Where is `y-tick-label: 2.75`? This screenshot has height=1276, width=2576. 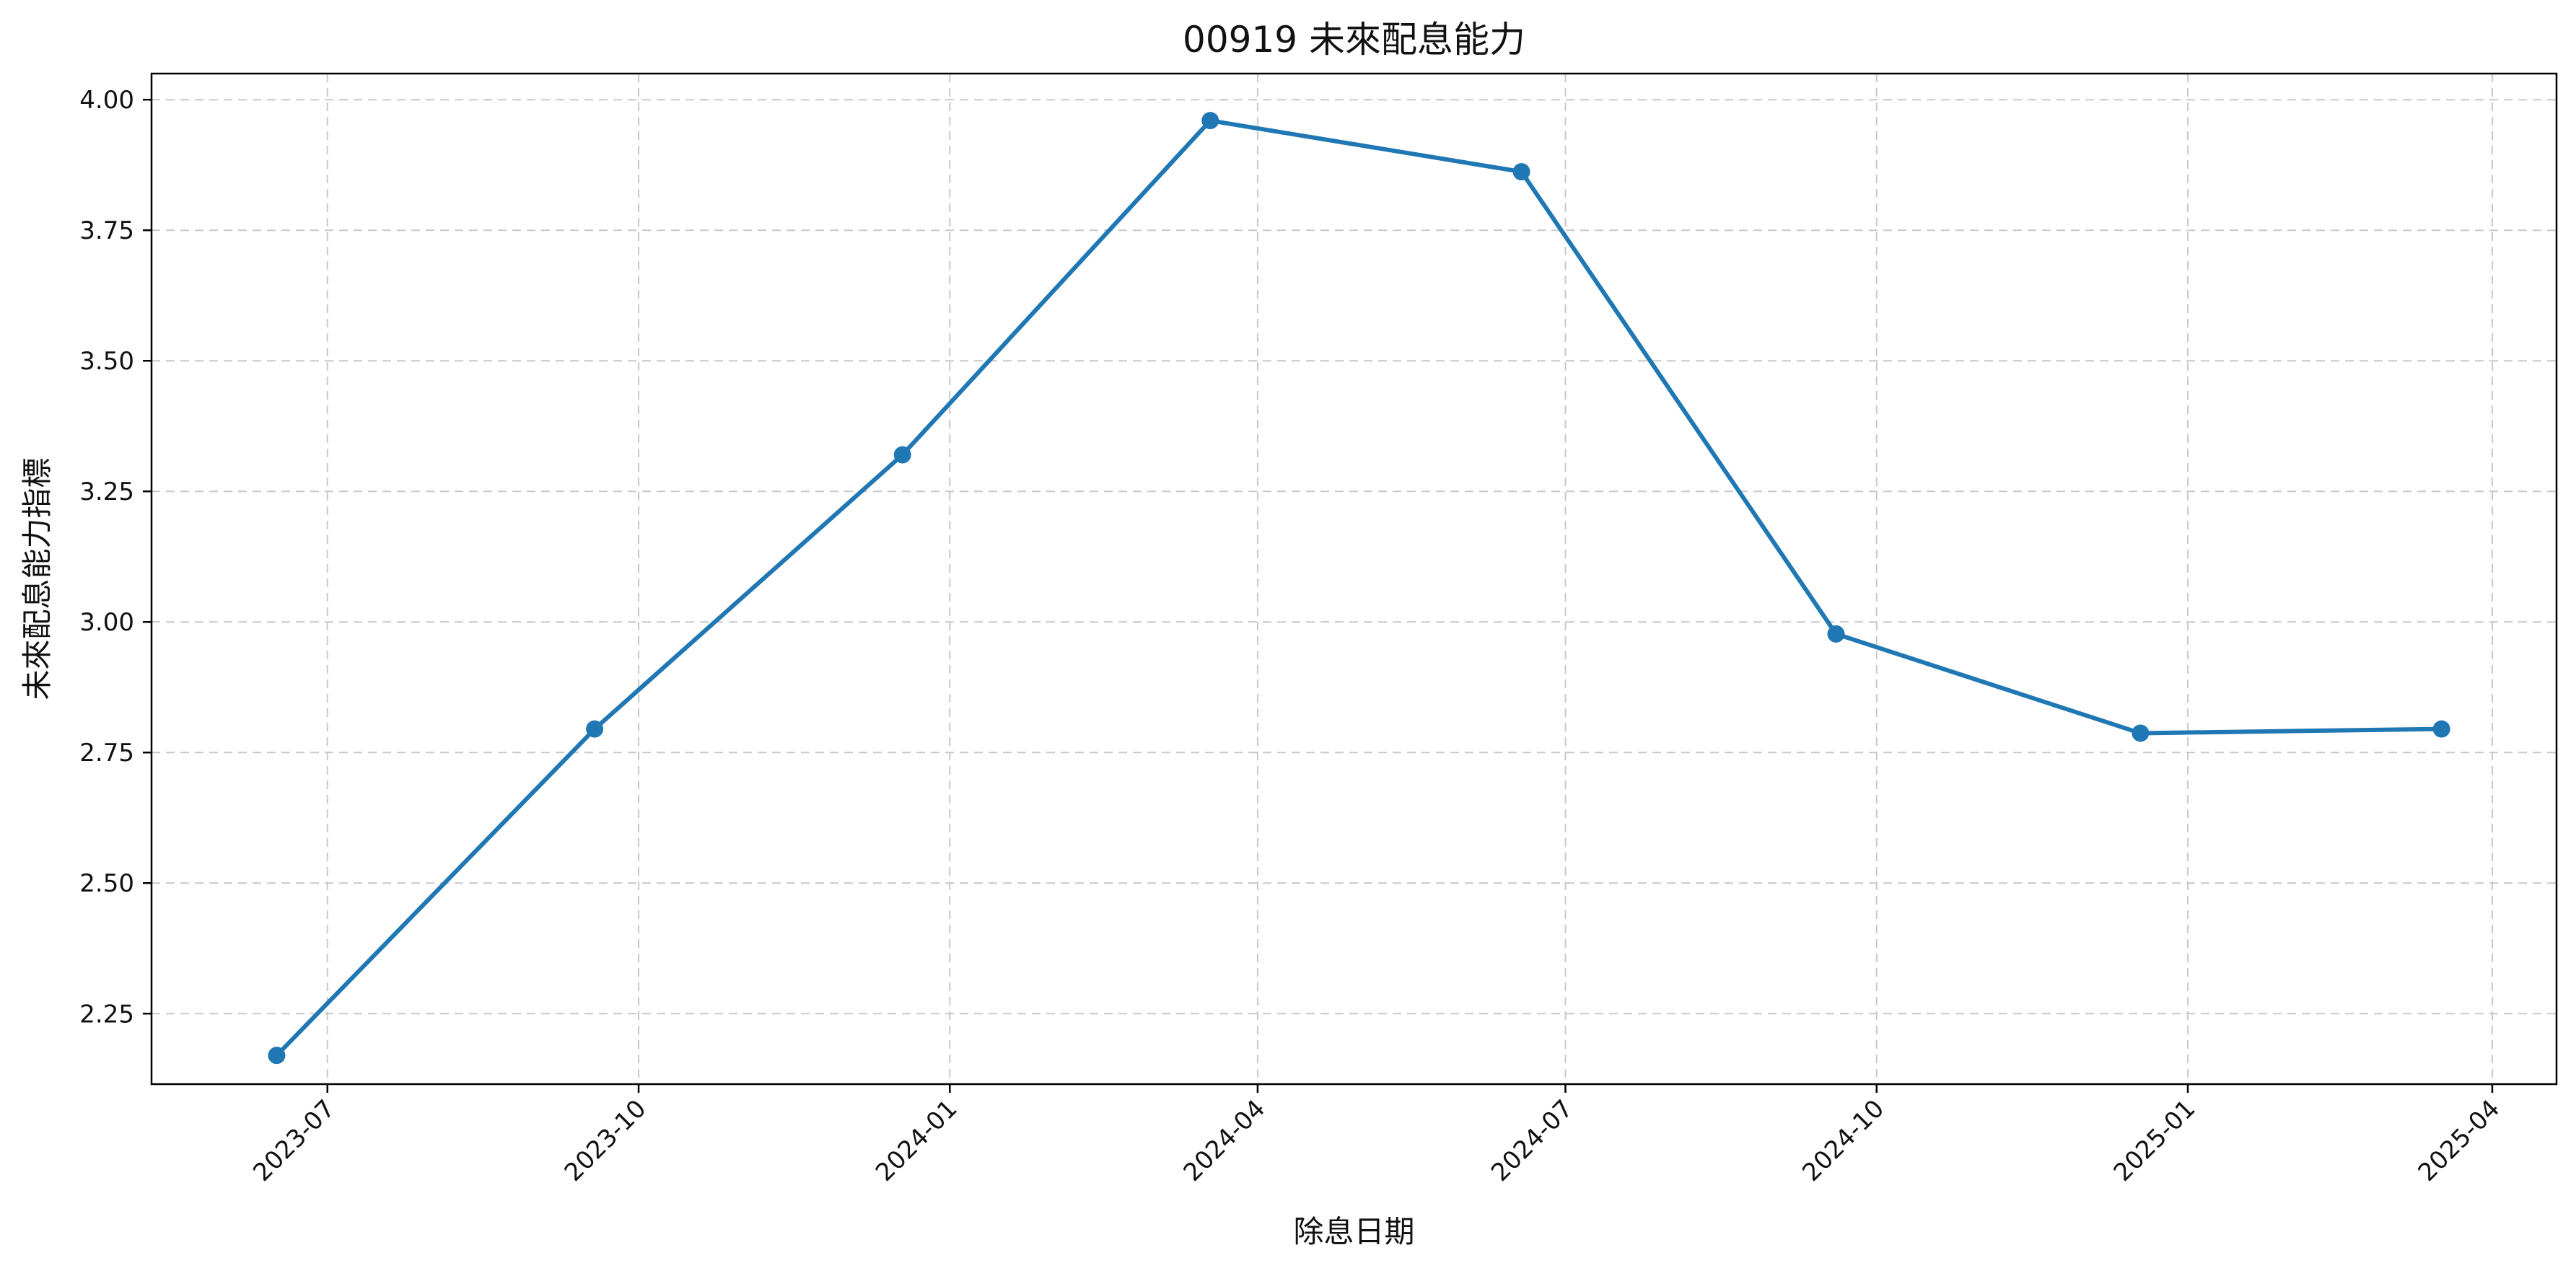 y-tick-label: 2.75 is located at coordinates (107, 753).